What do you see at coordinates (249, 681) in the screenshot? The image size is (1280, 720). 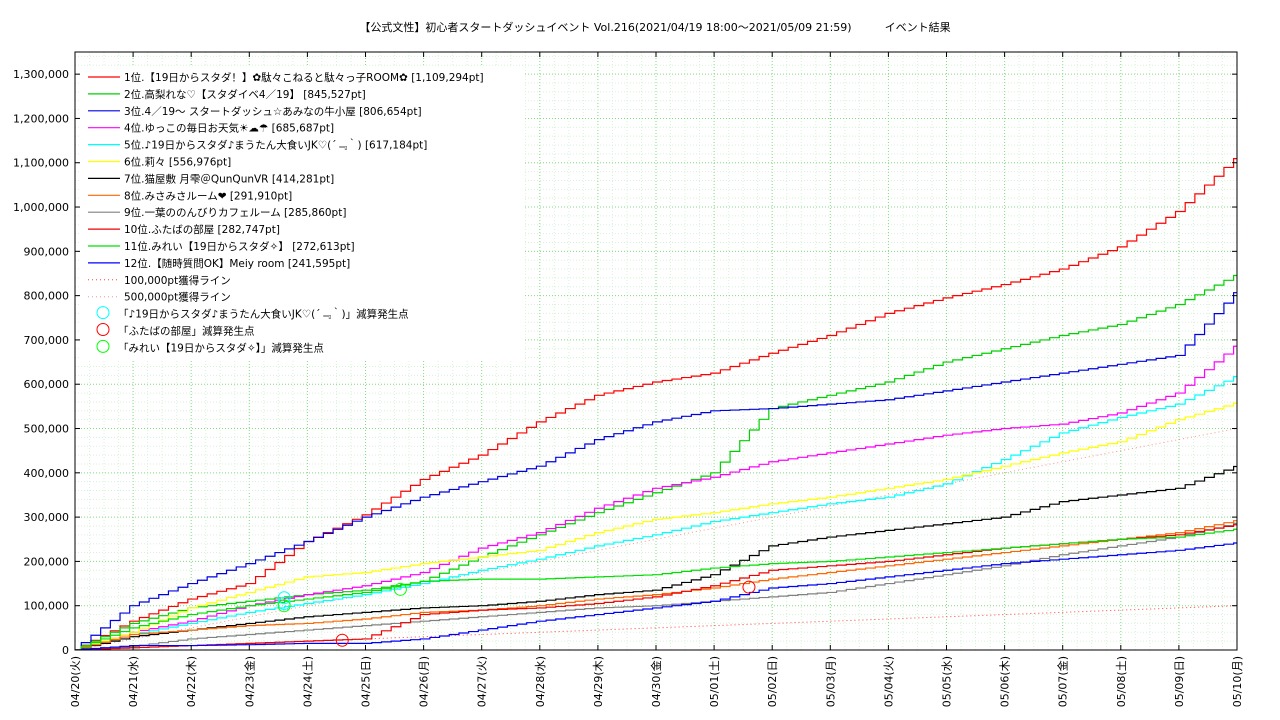 I see `x-tick-label: 04/23(金)` at bounding box center [249, 681].